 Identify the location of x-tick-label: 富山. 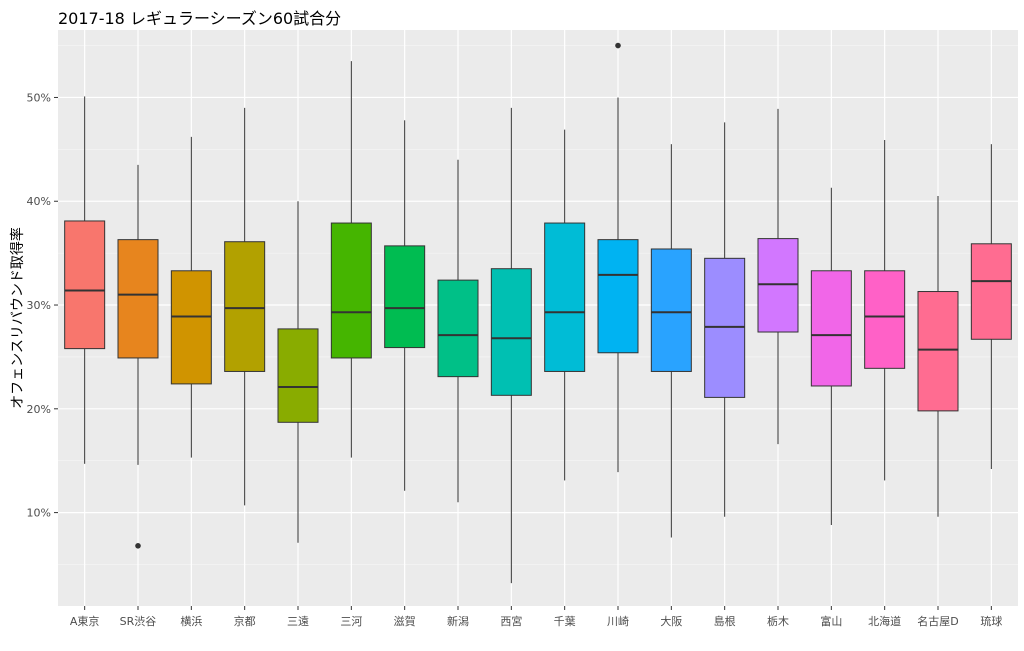
(831, 621).